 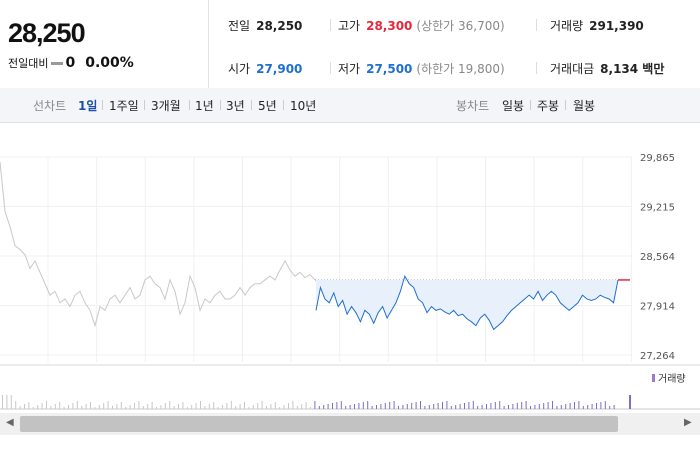 What do you see at coordinates (460, 26) in the screenshot?
I see `upper-limit: (상한가 36,700)` at bounding box center [460, 26].